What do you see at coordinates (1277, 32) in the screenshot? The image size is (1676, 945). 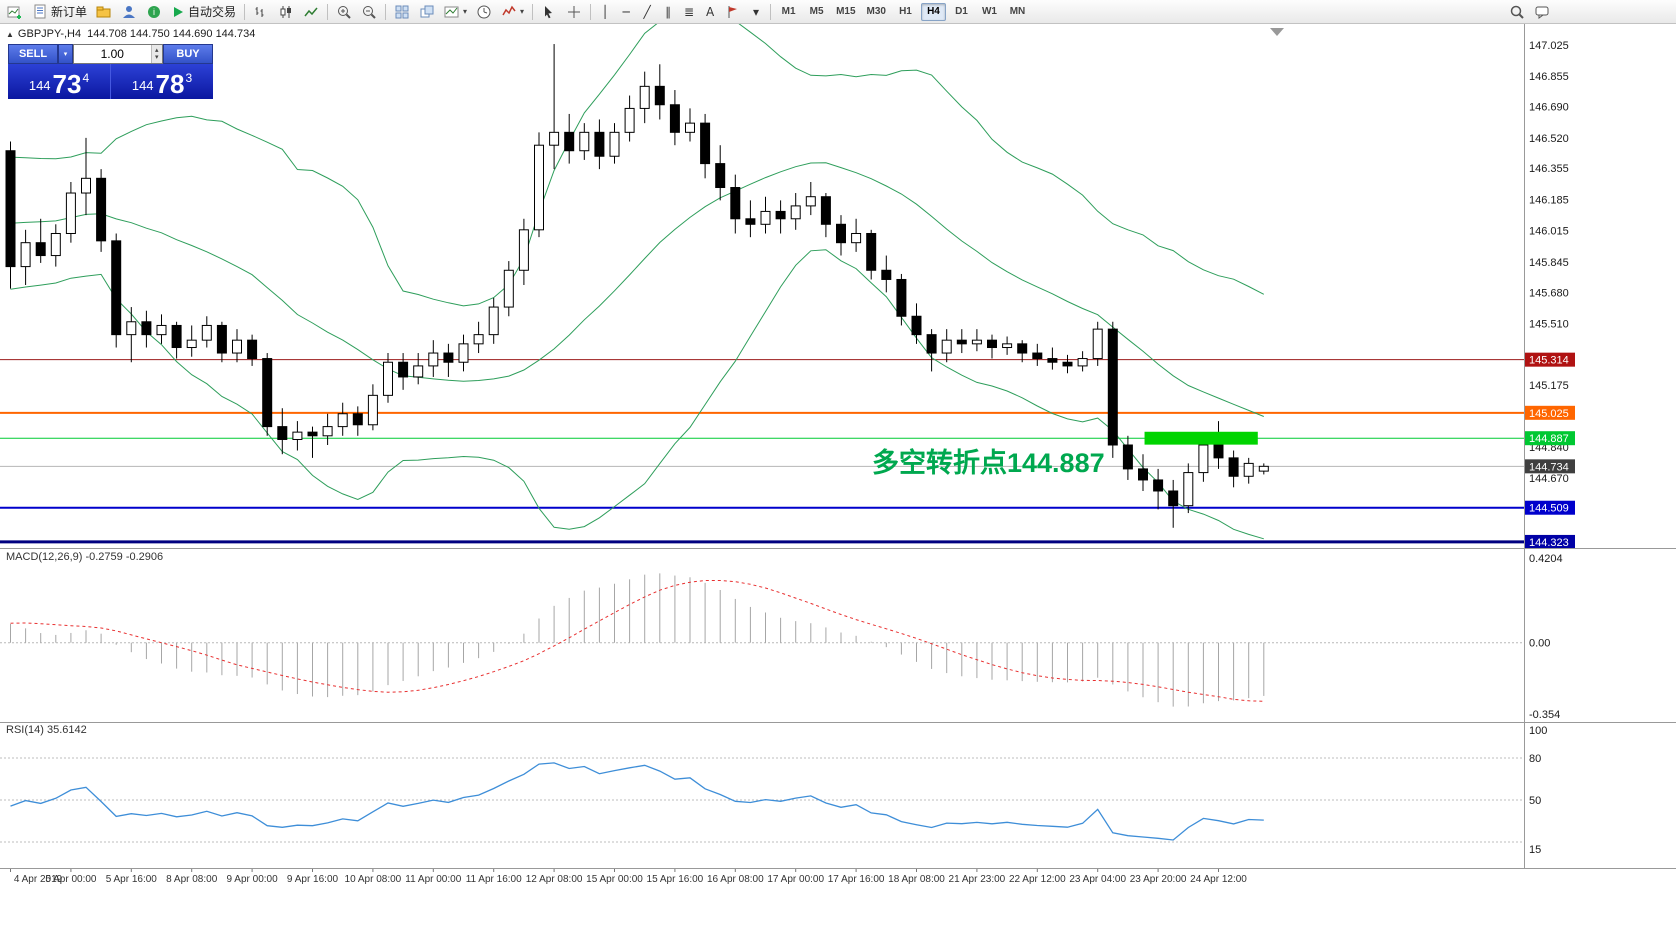 I see `chart-shift-marker` at bounding box center [1277, 32].